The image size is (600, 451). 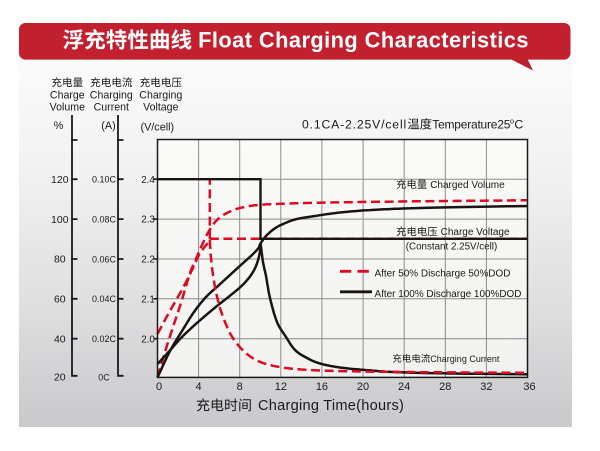 I want to click on svg-text: o, so click(x=512, y=121).